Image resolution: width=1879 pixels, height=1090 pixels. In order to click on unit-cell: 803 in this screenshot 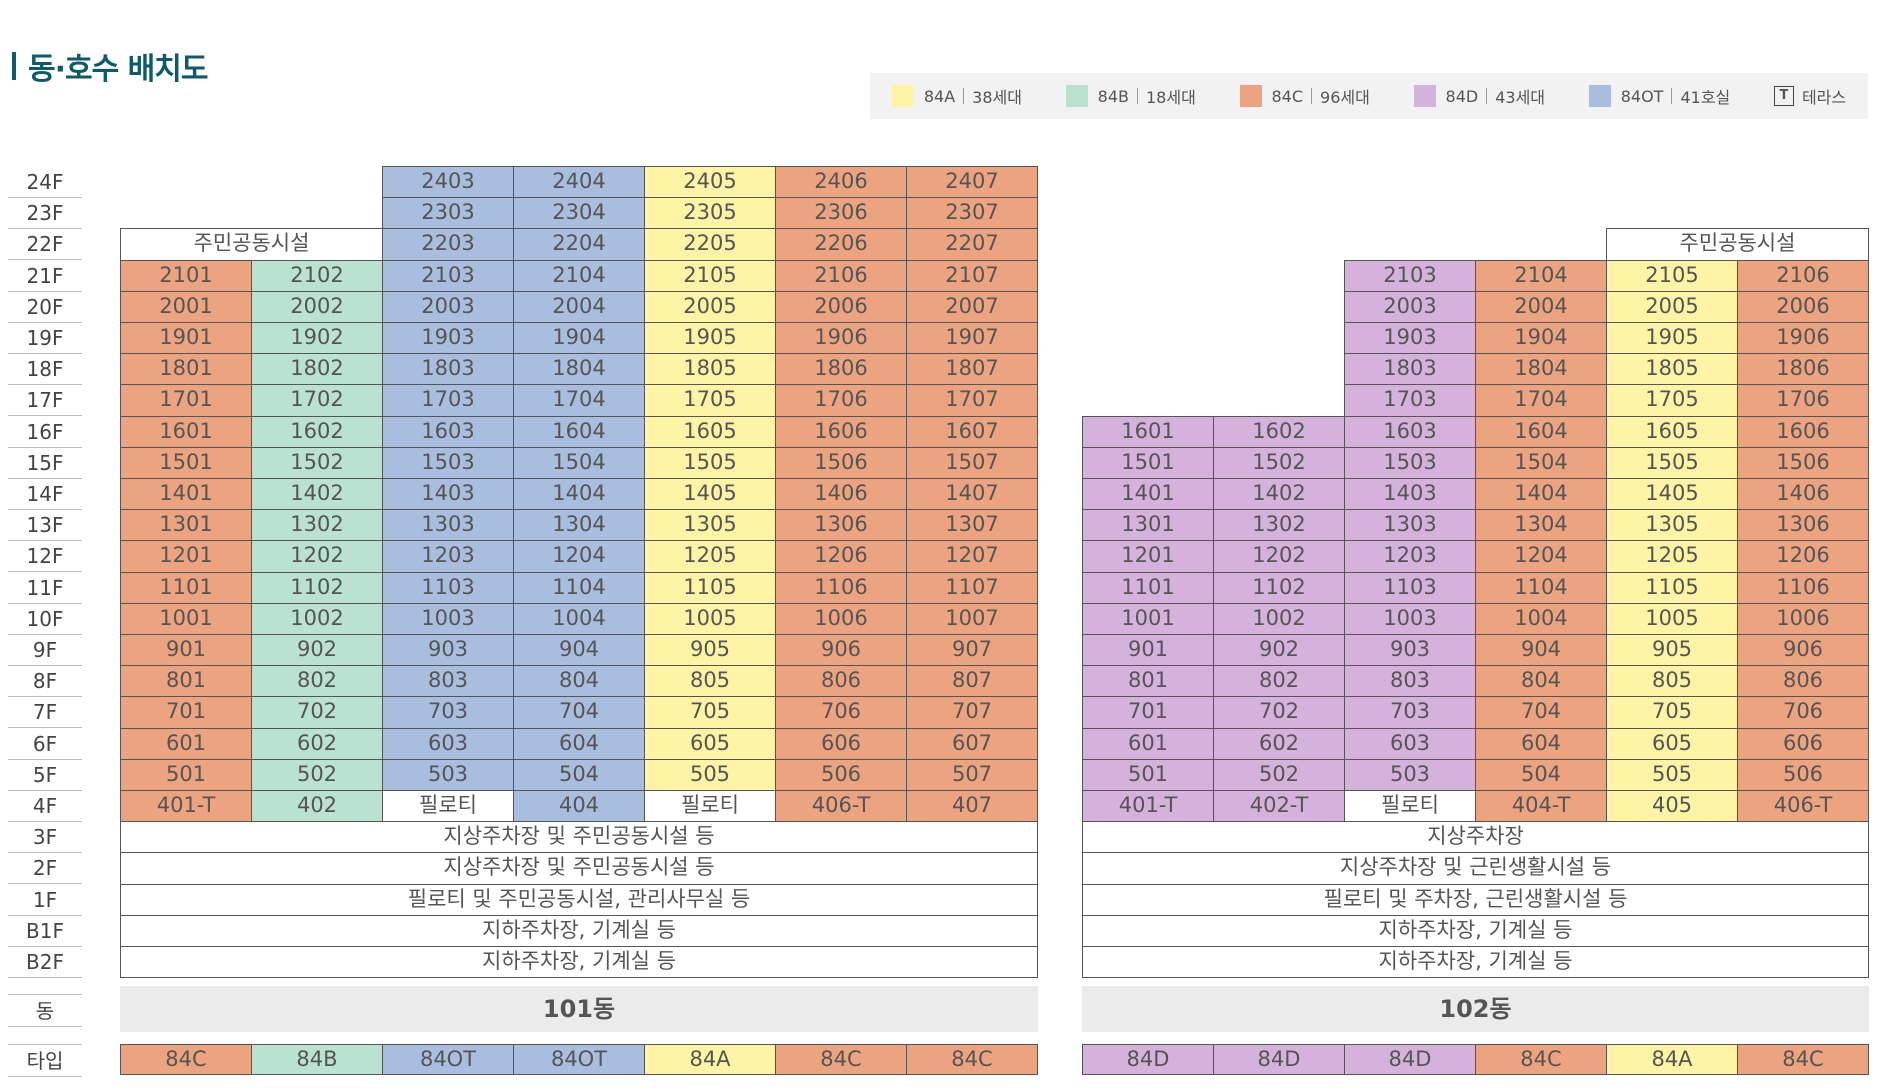, I will do `click(1410, 681)`.